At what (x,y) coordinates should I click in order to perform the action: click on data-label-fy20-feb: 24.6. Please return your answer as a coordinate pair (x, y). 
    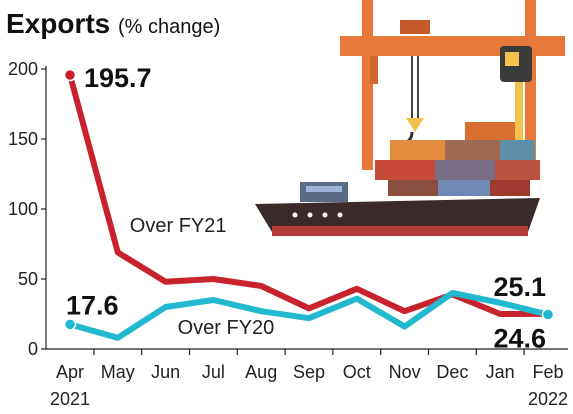
    Looking at the image, I should click on (519, 339).